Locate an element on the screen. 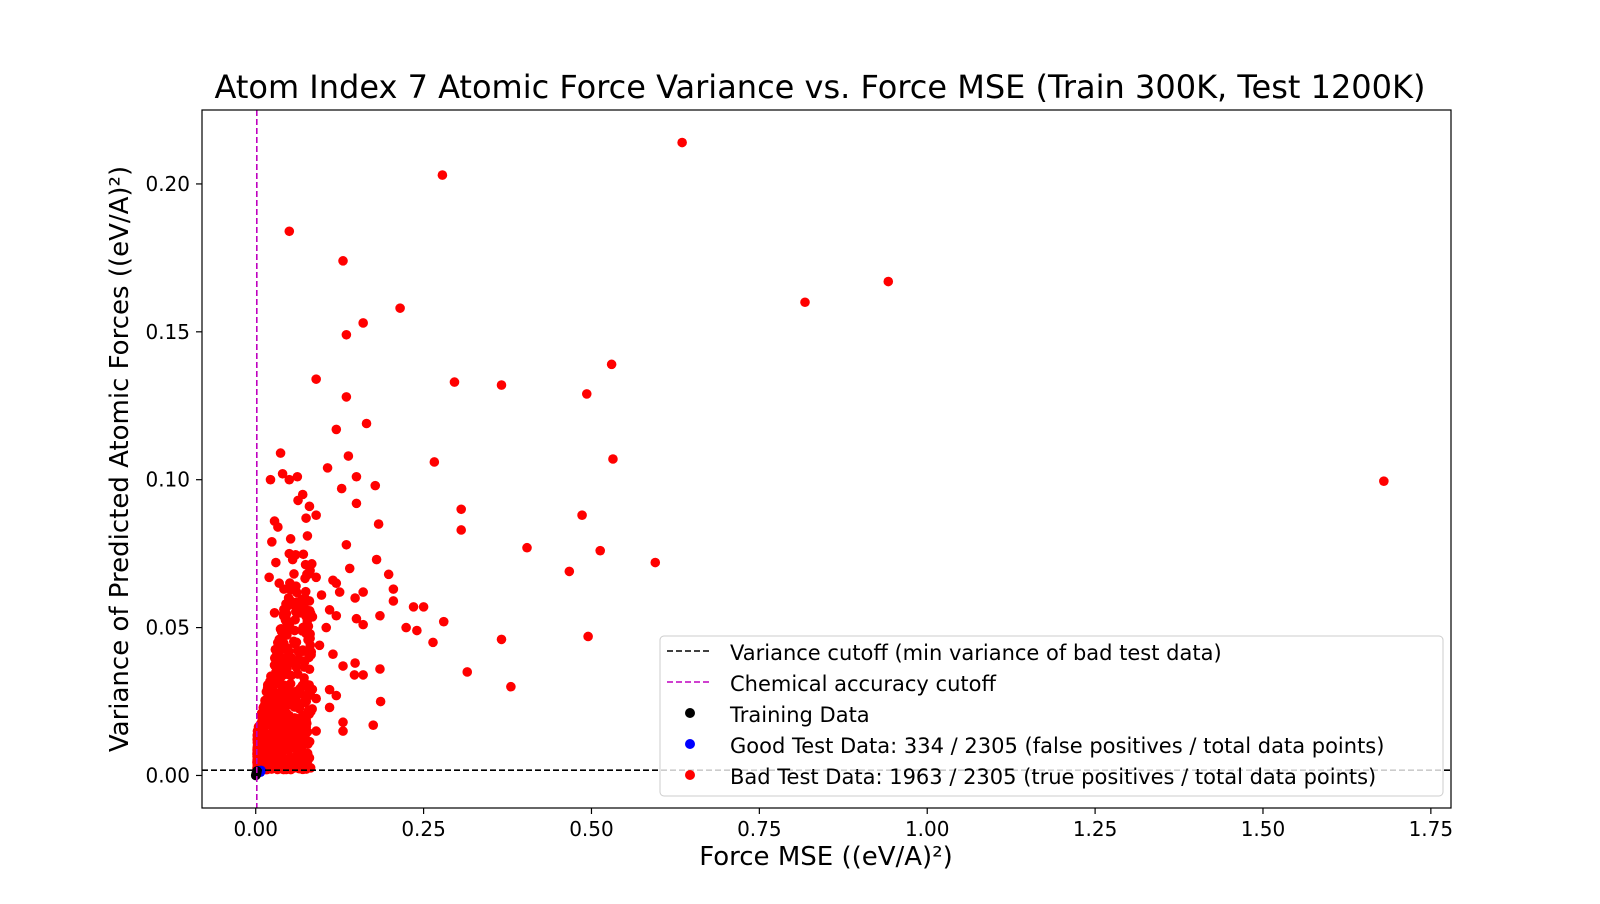  x-tick-label: 1.00 is located at coordinates (927, 829).